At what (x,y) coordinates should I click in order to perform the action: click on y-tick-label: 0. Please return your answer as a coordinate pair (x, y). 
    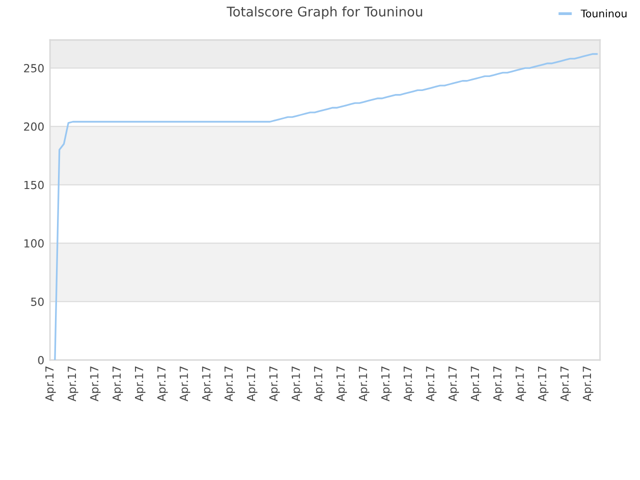
    Looking at the image, I should click on (41, 360).